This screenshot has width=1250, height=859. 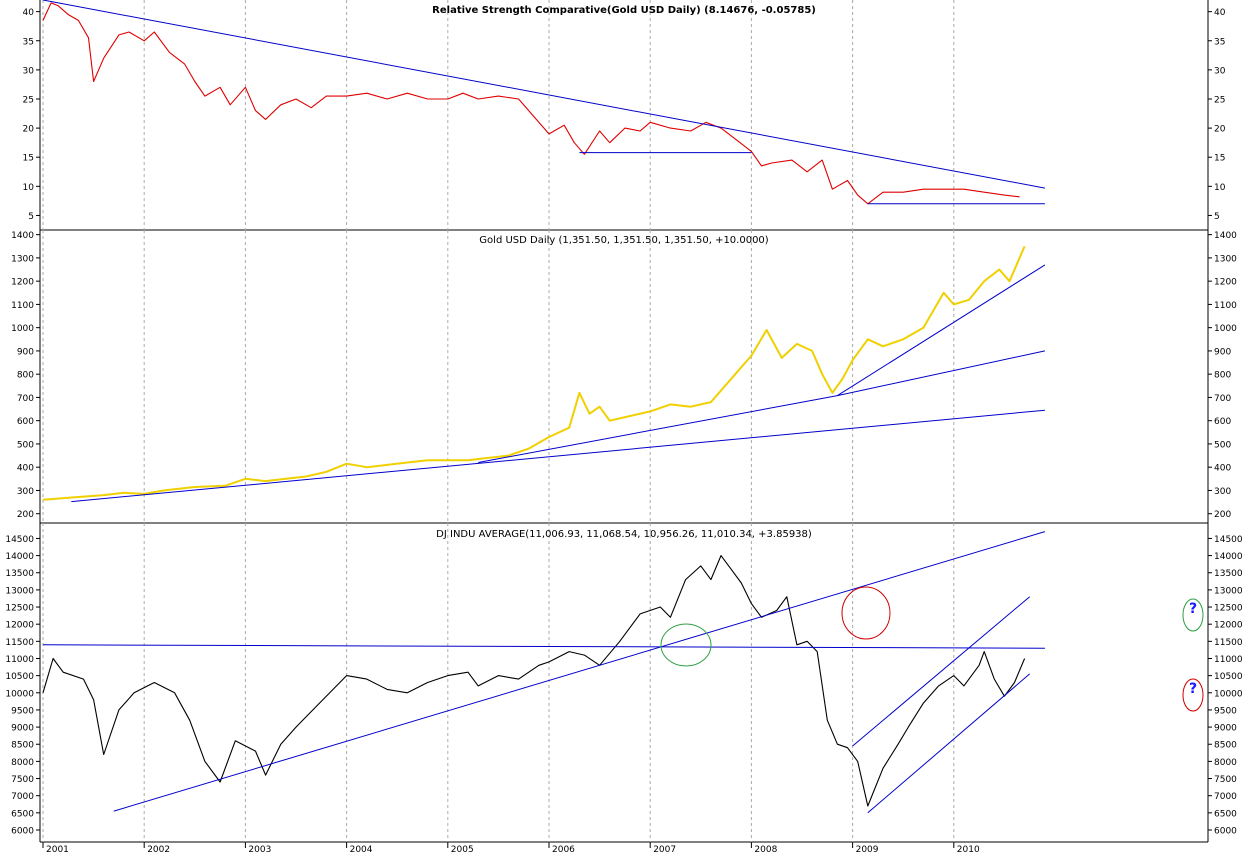 What do you see at coordinates (29, 71) in the screenshot?
I see `y-tick-label-left: 30` at bounding box center [29, 71].